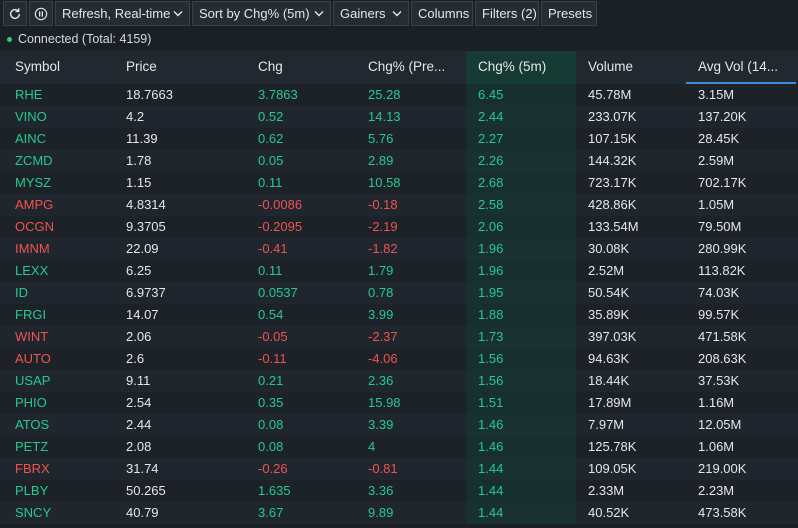 The width and height of the screenshot is (798, 528). Describe the element at coordinates (521, 469) in the screenshot. I see `cell-chg-5m: 1.44` at that location.